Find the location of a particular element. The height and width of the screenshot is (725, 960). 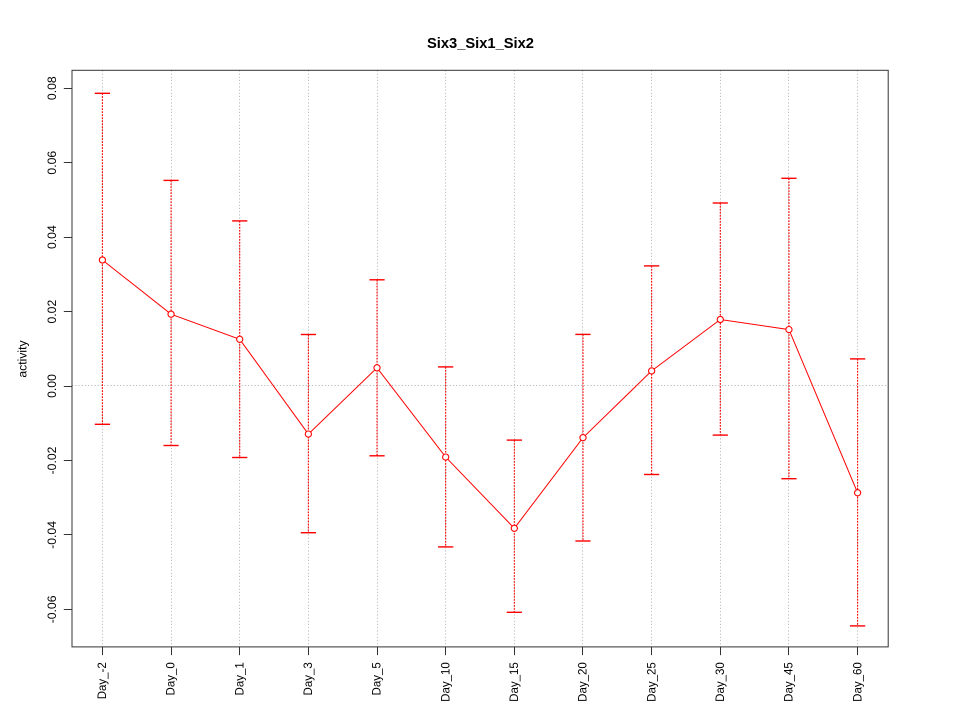

svg-text: Day_25 is located at coordinates (652, 682).